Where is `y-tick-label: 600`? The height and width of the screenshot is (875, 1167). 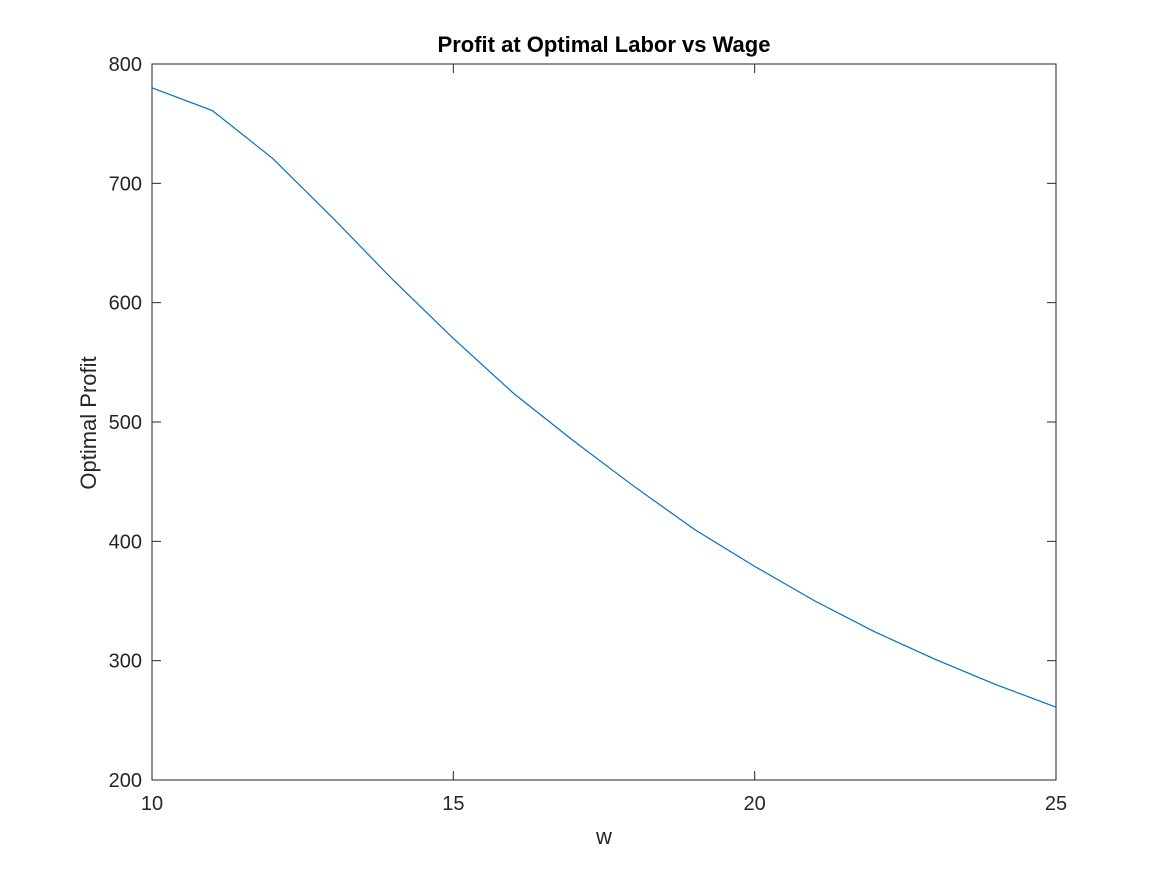
y-tick-label: 600 is located at coordinates (125, 304).